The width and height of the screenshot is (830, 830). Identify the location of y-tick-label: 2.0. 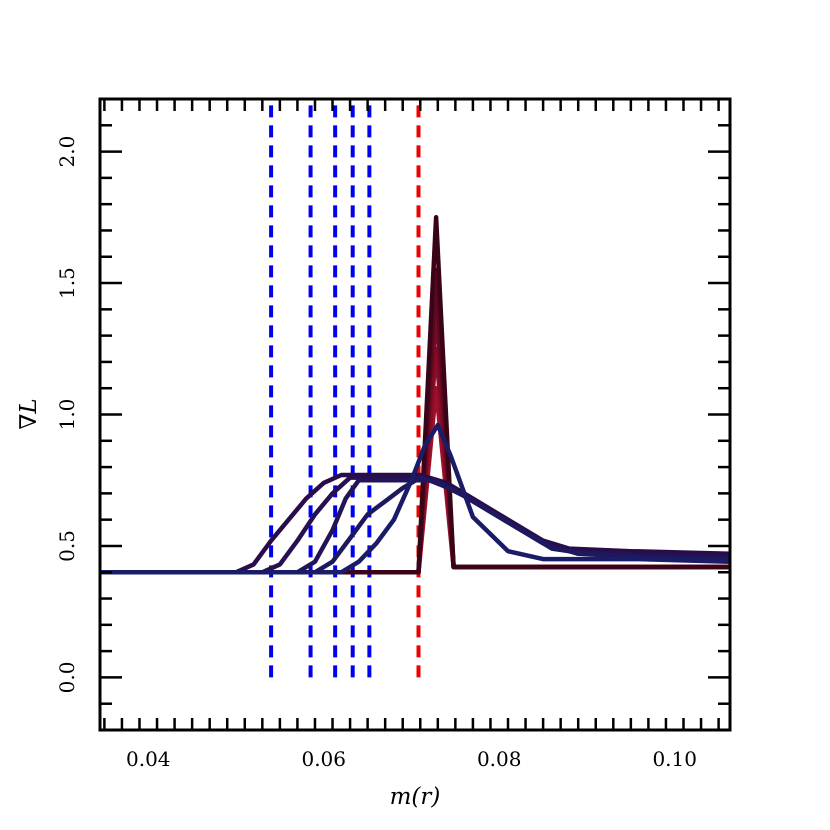
(67, 152).